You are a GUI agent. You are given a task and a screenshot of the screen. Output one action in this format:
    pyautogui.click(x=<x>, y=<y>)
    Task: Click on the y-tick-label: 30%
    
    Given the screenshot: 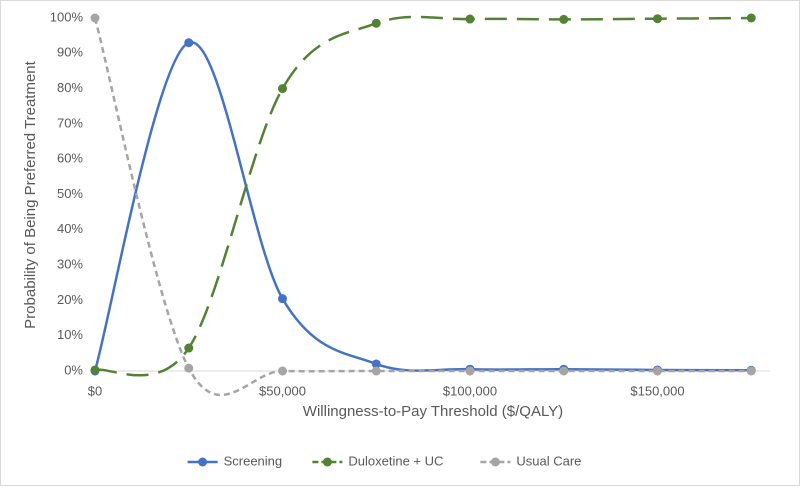 What is the action you would take?
    pyautogui.click(x=70, y=264)
    